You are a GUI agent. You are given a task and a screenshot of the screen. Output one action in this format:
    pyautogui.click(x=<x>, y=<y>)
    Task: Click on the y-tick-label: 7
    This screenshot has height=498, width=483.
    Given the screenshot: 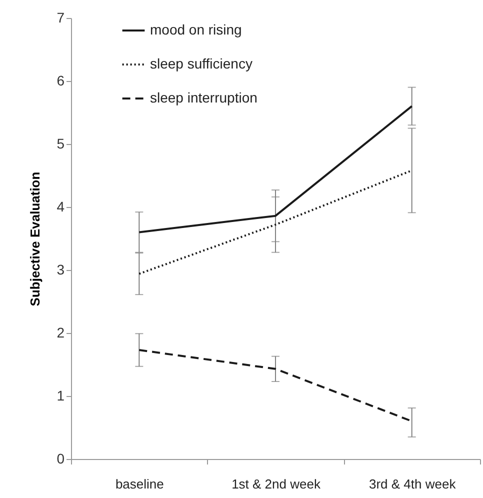 What is the action you would take?
    pyautogui.click(x=60, y=18)
    